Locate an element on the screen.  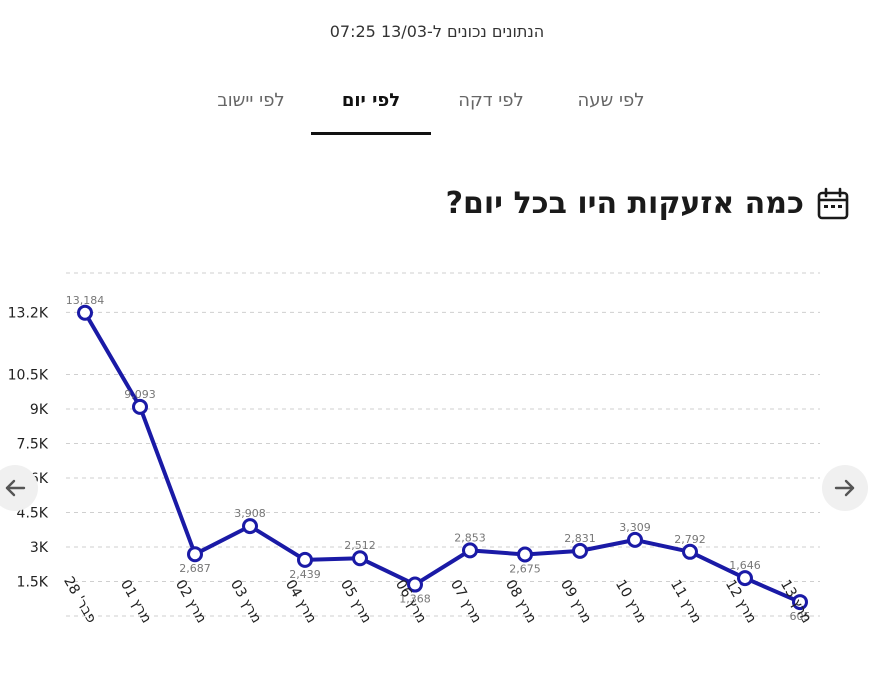
data-label: 3,309 is located at coordinates (635, 527).